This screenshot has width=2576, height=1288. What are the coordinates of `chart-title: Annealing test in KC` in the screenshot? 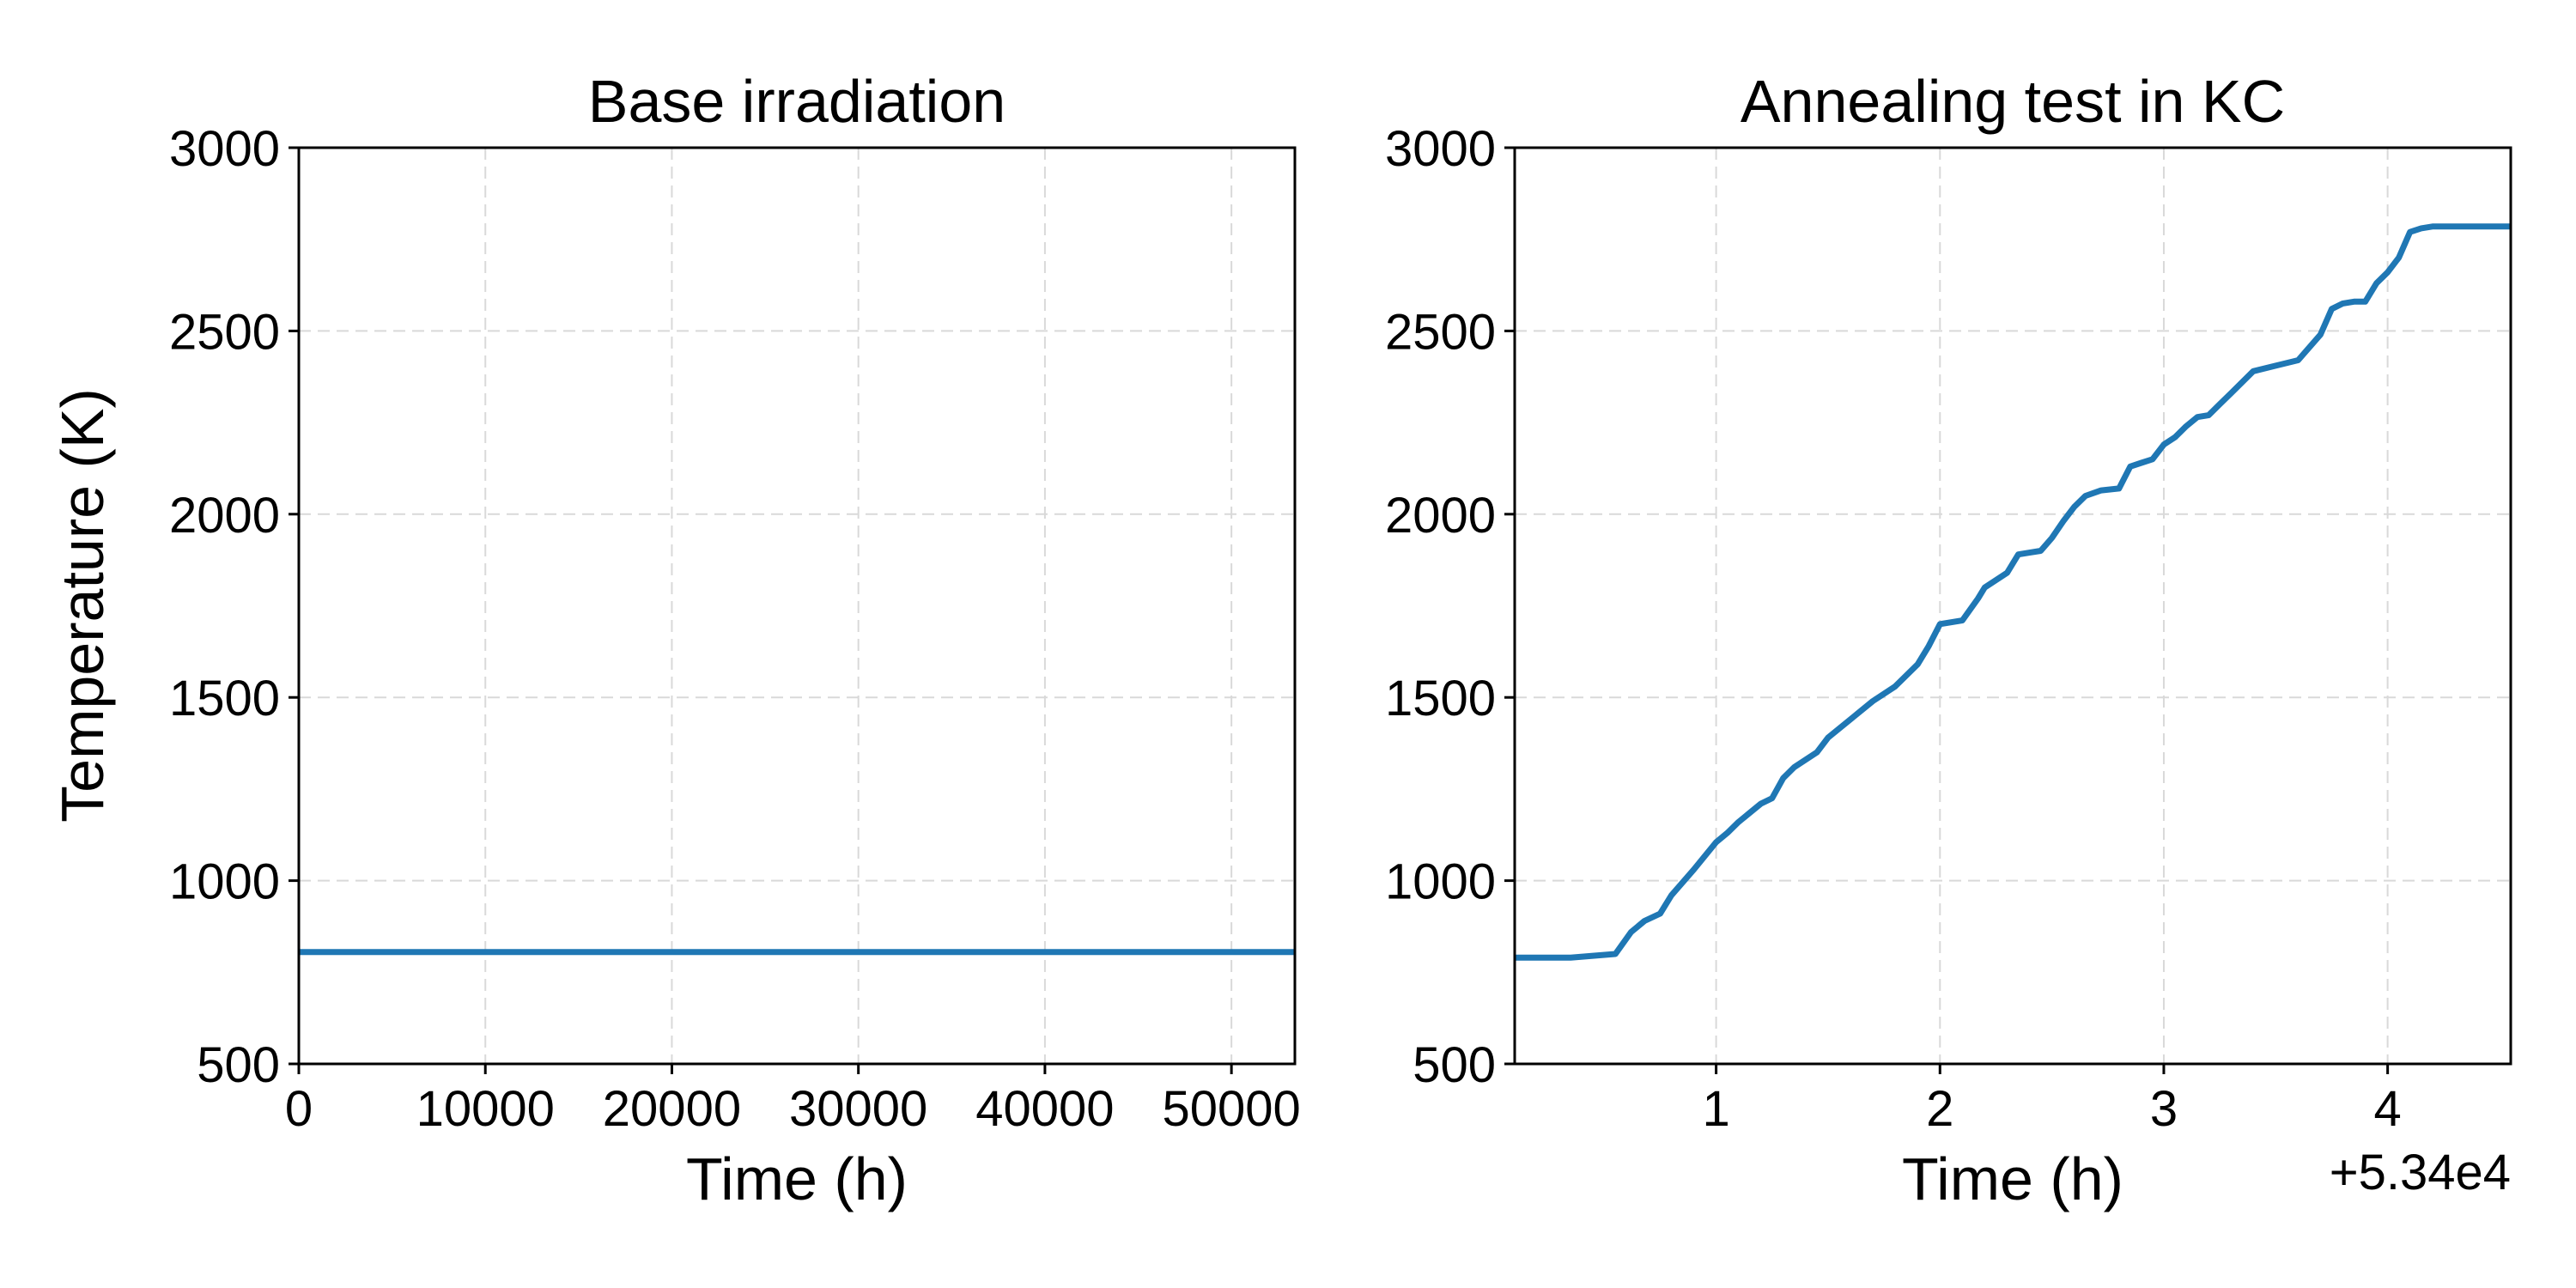 It's located at (2013, 101).